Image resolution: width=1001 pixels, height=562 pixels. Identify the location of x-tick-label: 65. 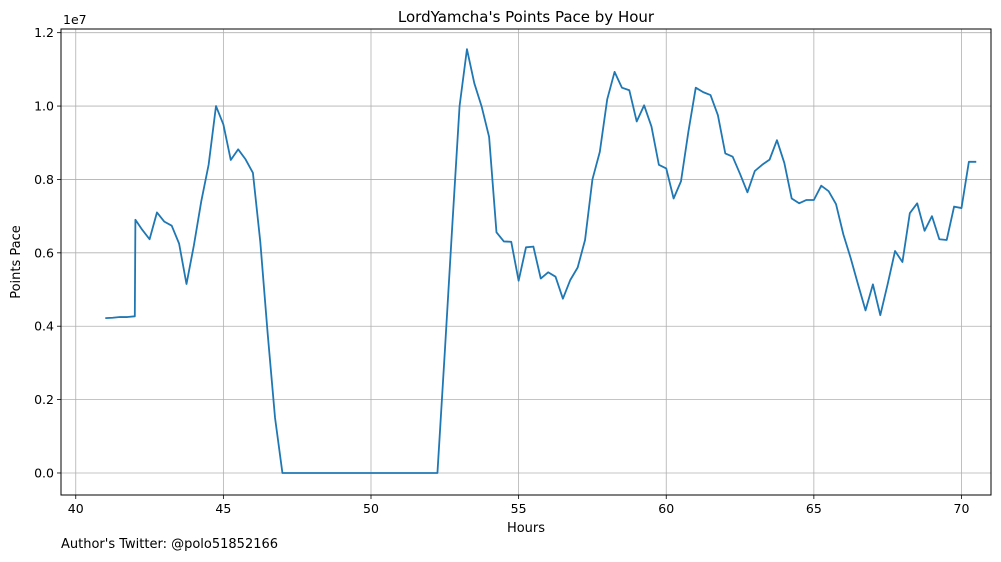
(814, 508).